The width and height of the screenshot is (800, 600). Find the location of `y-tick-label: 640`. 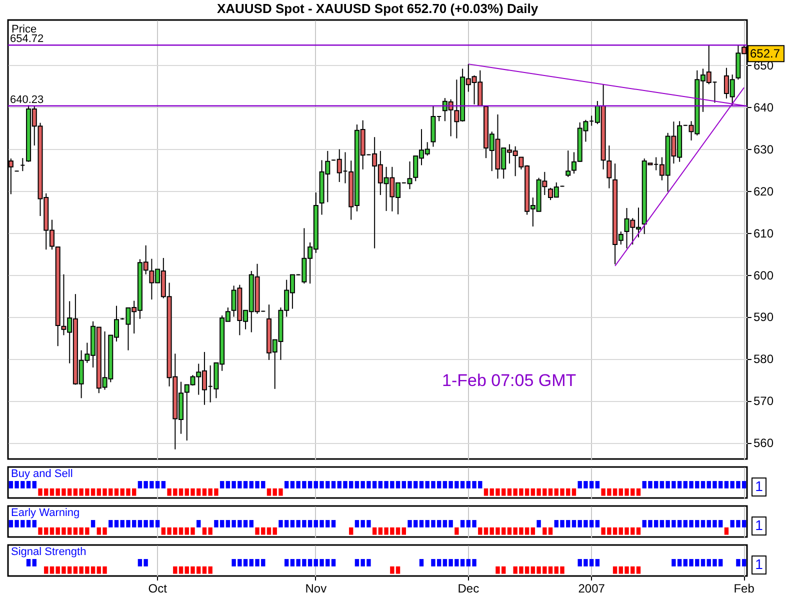

y-tick-label: 640 is located at coordinates (764, 107).